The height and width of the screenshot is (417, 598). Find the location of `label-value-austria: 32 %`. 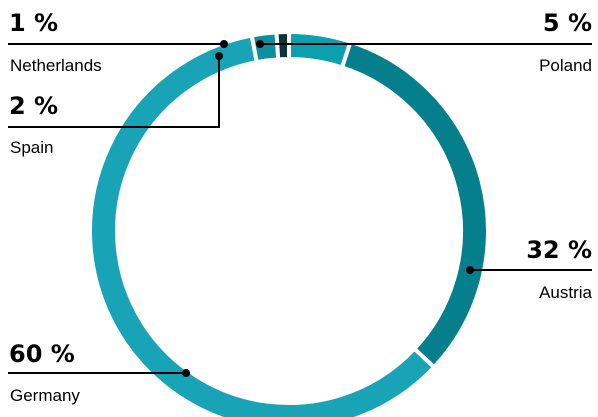

label-value-austria: 32 % is located at coordinates (559, 250).